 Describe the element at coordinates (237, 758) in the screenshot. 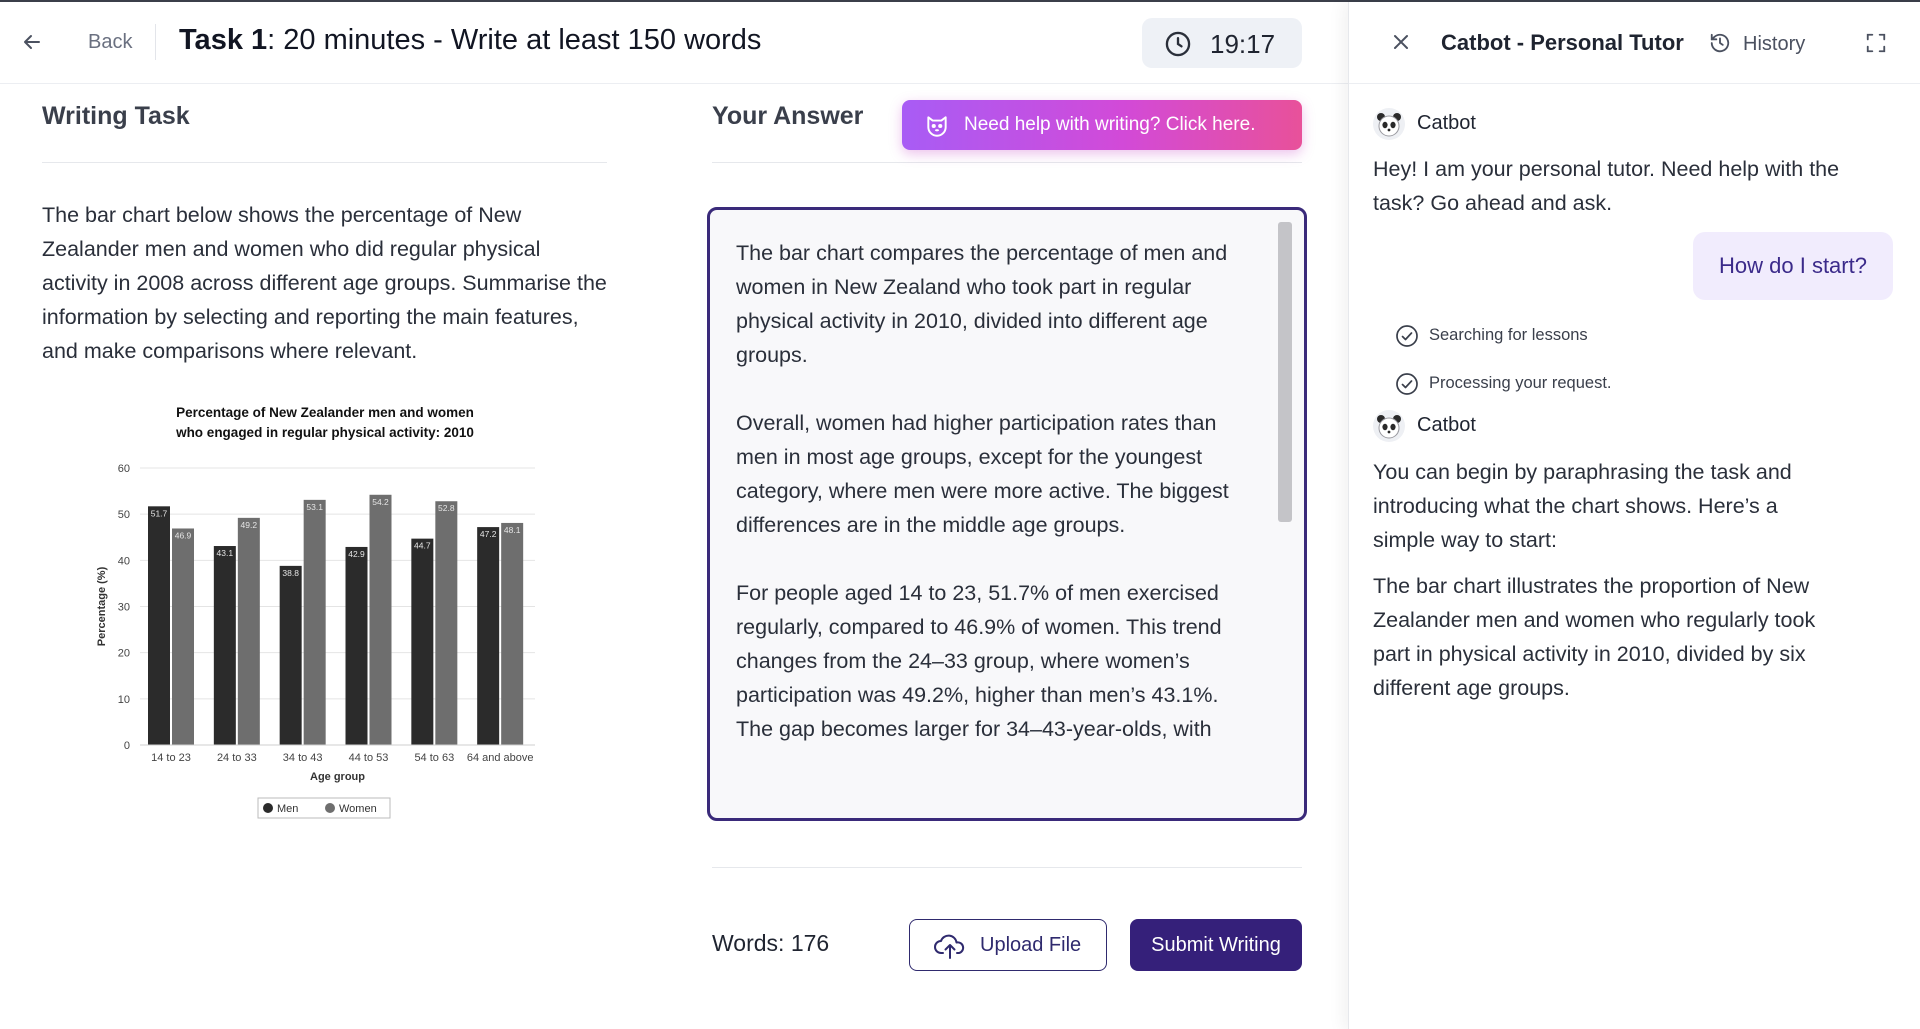

I see `chart-x-tick-label: 24 to 33` at that location.